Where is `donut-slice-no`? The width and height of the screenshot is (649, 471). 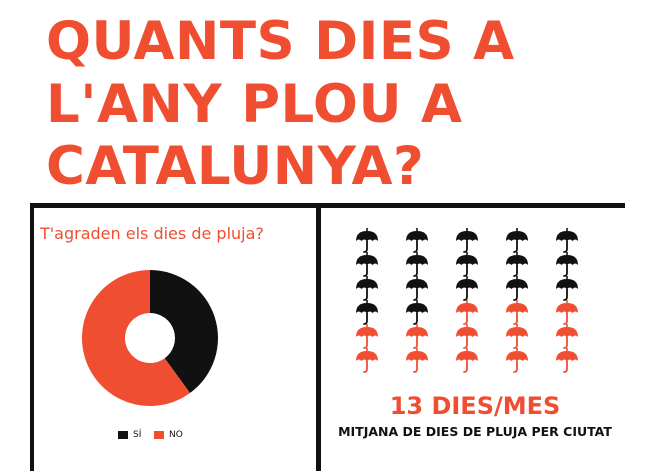
donut-slice-no is located at coordinates (135, 338).